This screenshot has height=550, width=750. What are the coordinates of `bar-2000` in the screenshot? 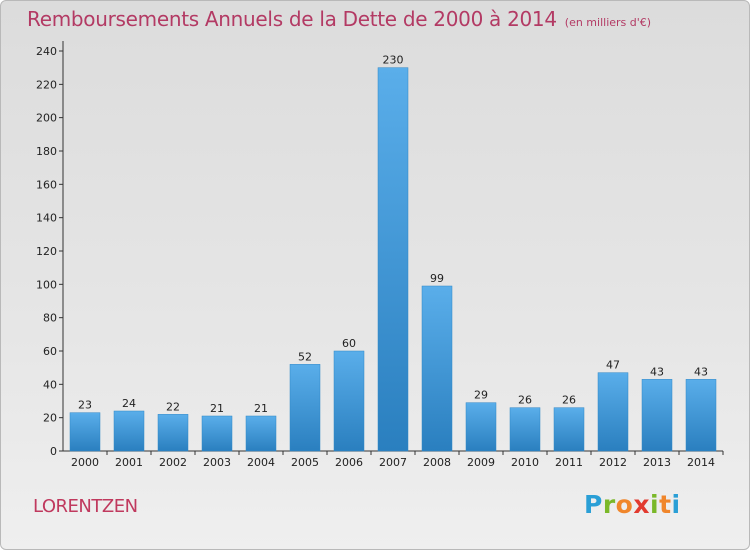 It's located at (85, 432).